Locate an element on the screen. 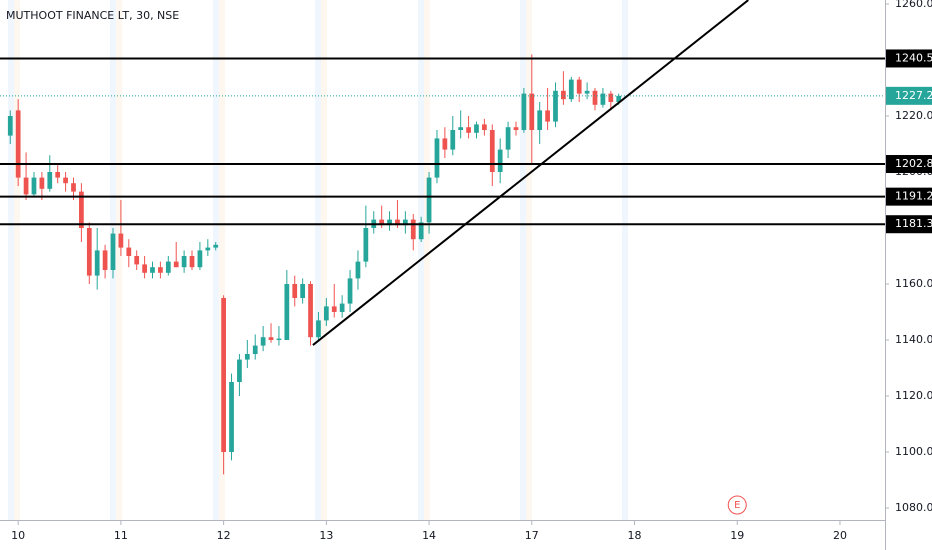  y-tick-label: 1100.00 is located at coordinates (913, 451).